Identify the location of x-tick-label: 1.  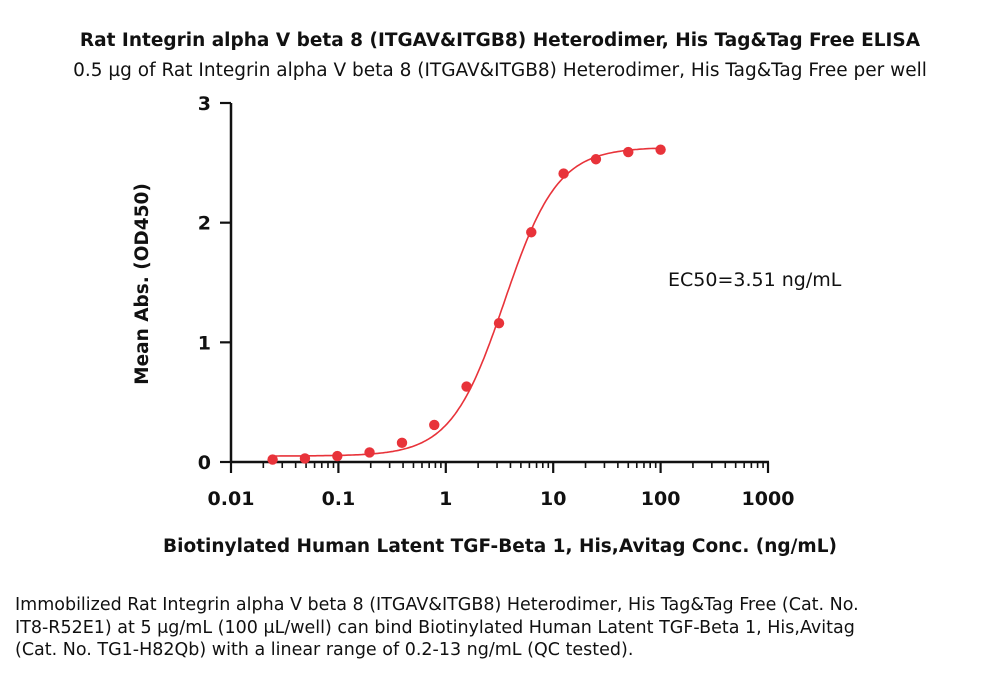
(445, 499).